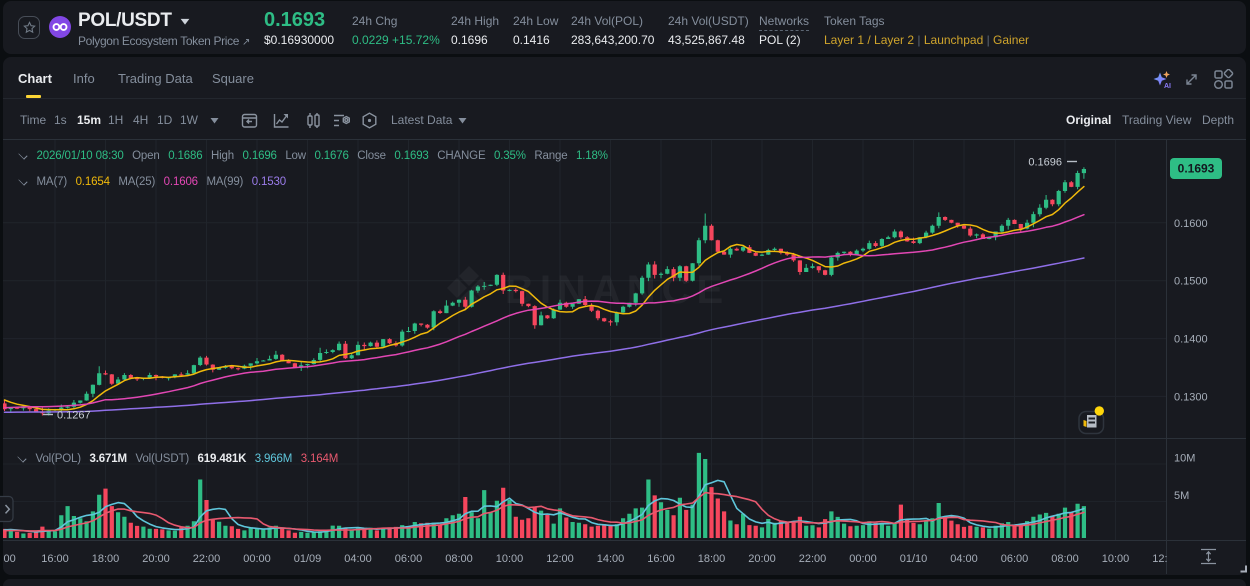 This screenshot has height=586, width=1250. Describe the element at coordinates (1184, 459) in the screenshot. I see `svg-text: 10M` at that location.